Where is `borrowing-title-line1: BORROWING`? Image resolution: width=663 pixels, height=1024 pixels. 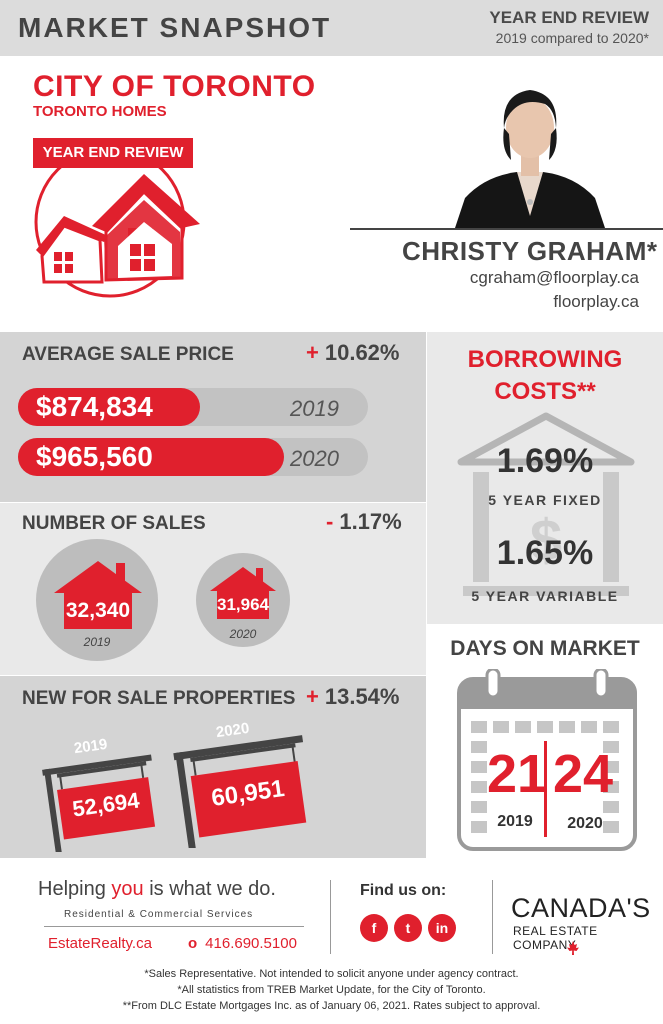
borrowing-title-line1: BORROWING is located at coordinates (545, 359).